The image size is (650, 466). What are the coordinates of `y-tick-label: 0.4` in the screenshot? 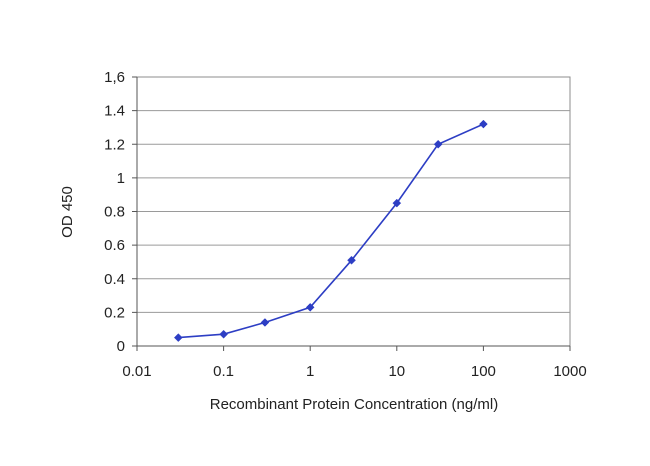 It's located at (114, 279).